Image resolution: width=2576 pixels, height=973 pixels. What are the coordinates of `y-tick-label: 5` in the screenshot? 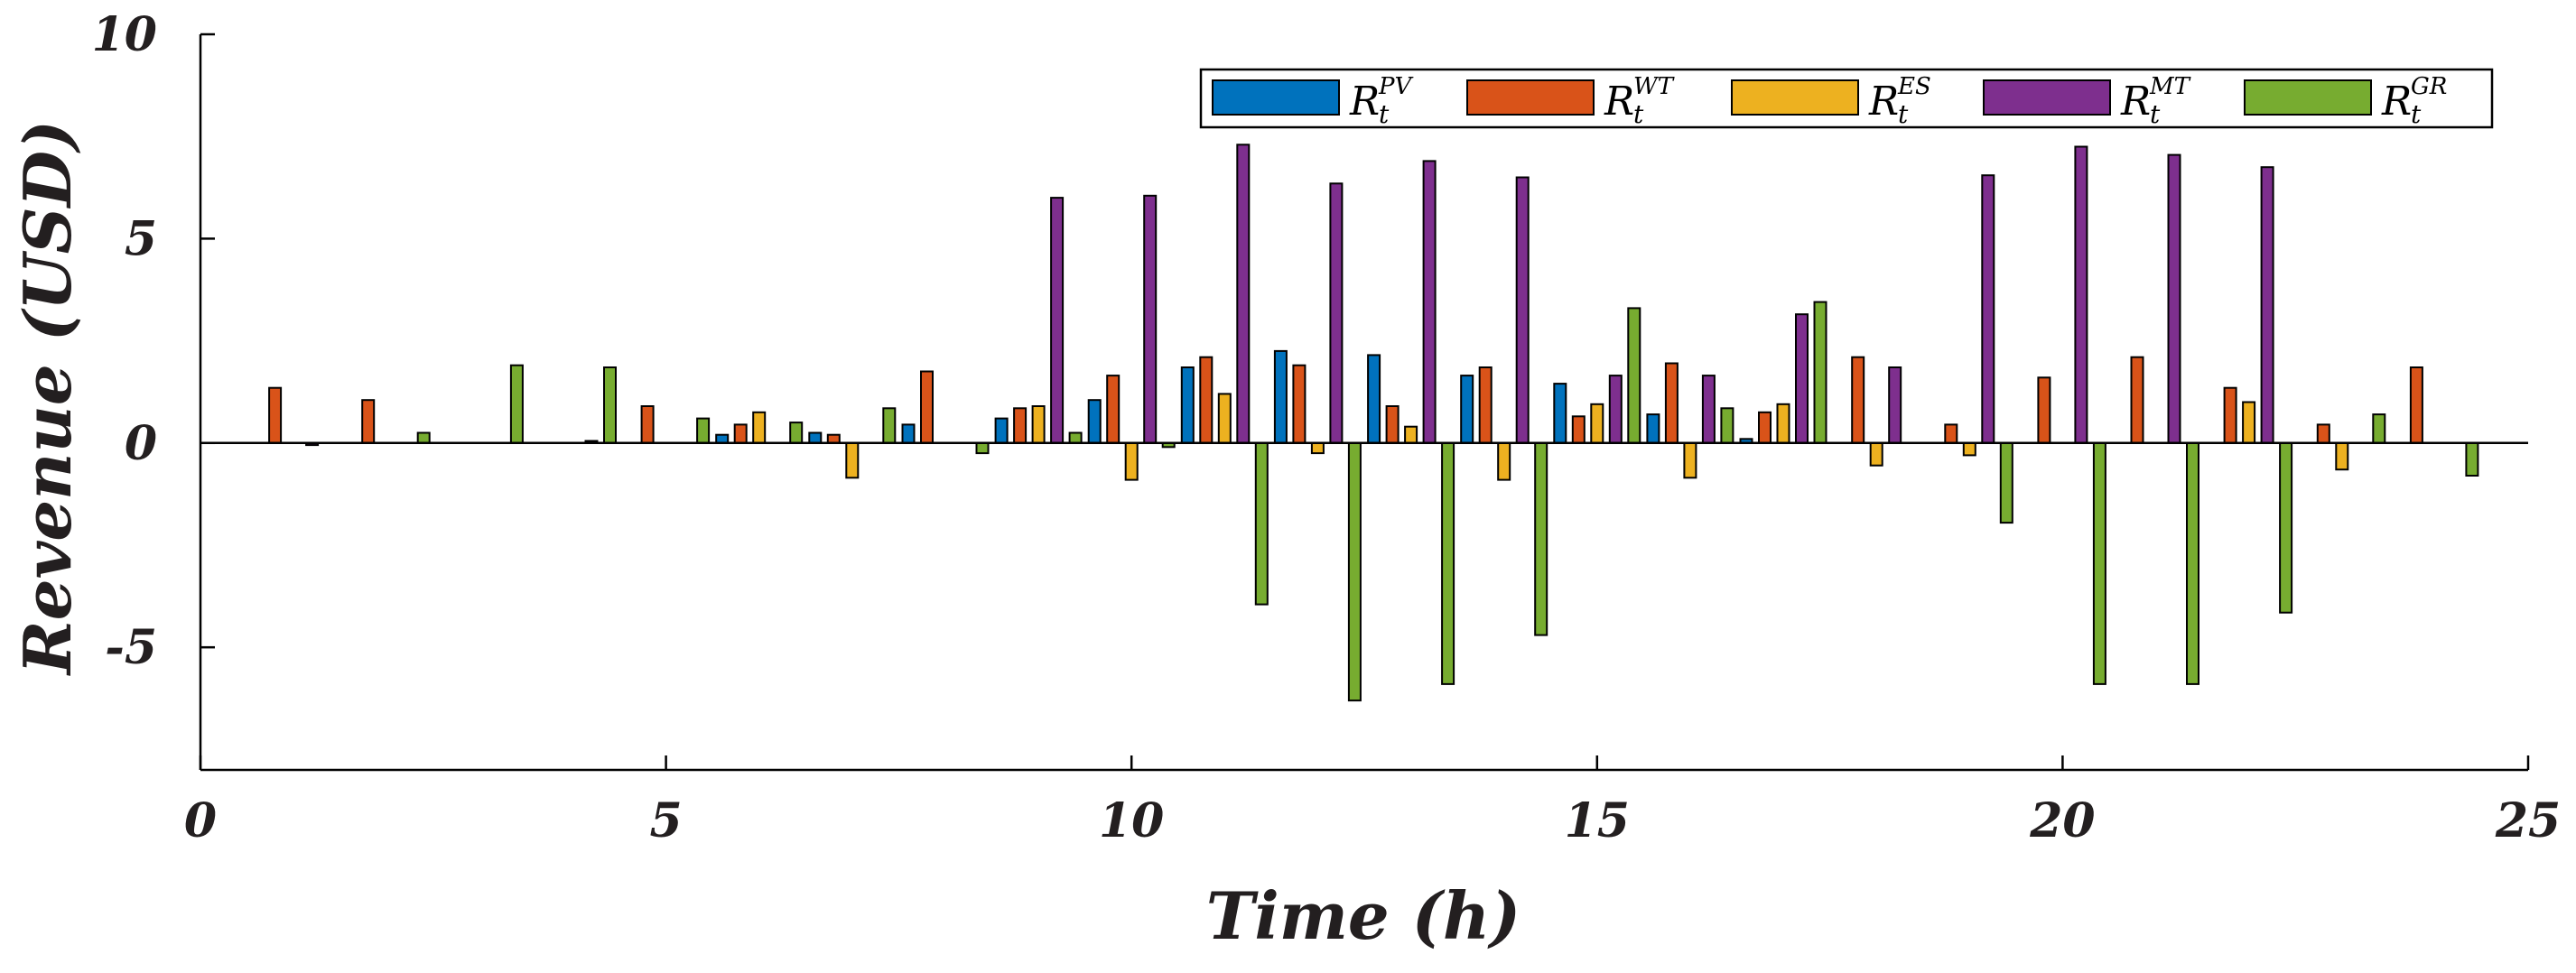 It's located at (141, 239).